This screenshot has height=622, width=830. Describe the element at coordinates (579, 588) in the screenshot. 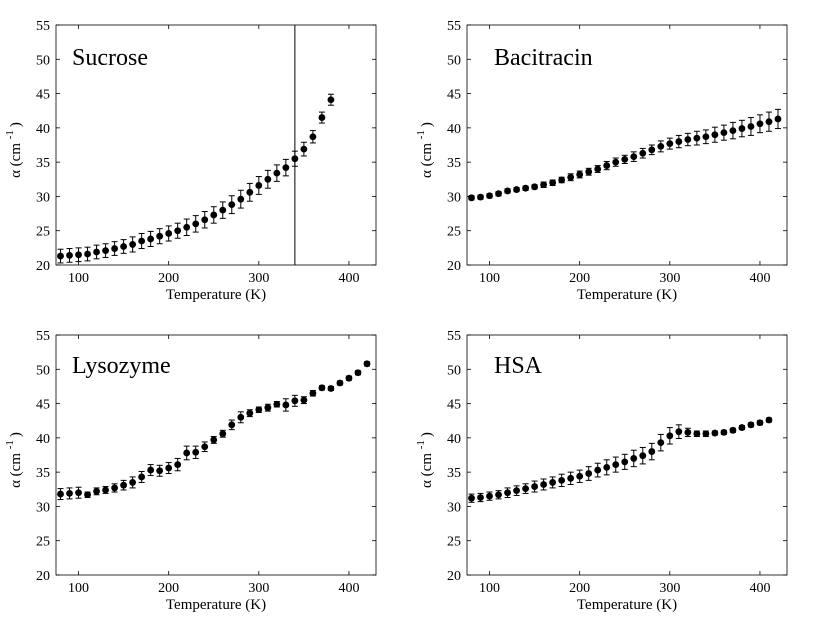

I see `x-tick-label: 200` at that location.